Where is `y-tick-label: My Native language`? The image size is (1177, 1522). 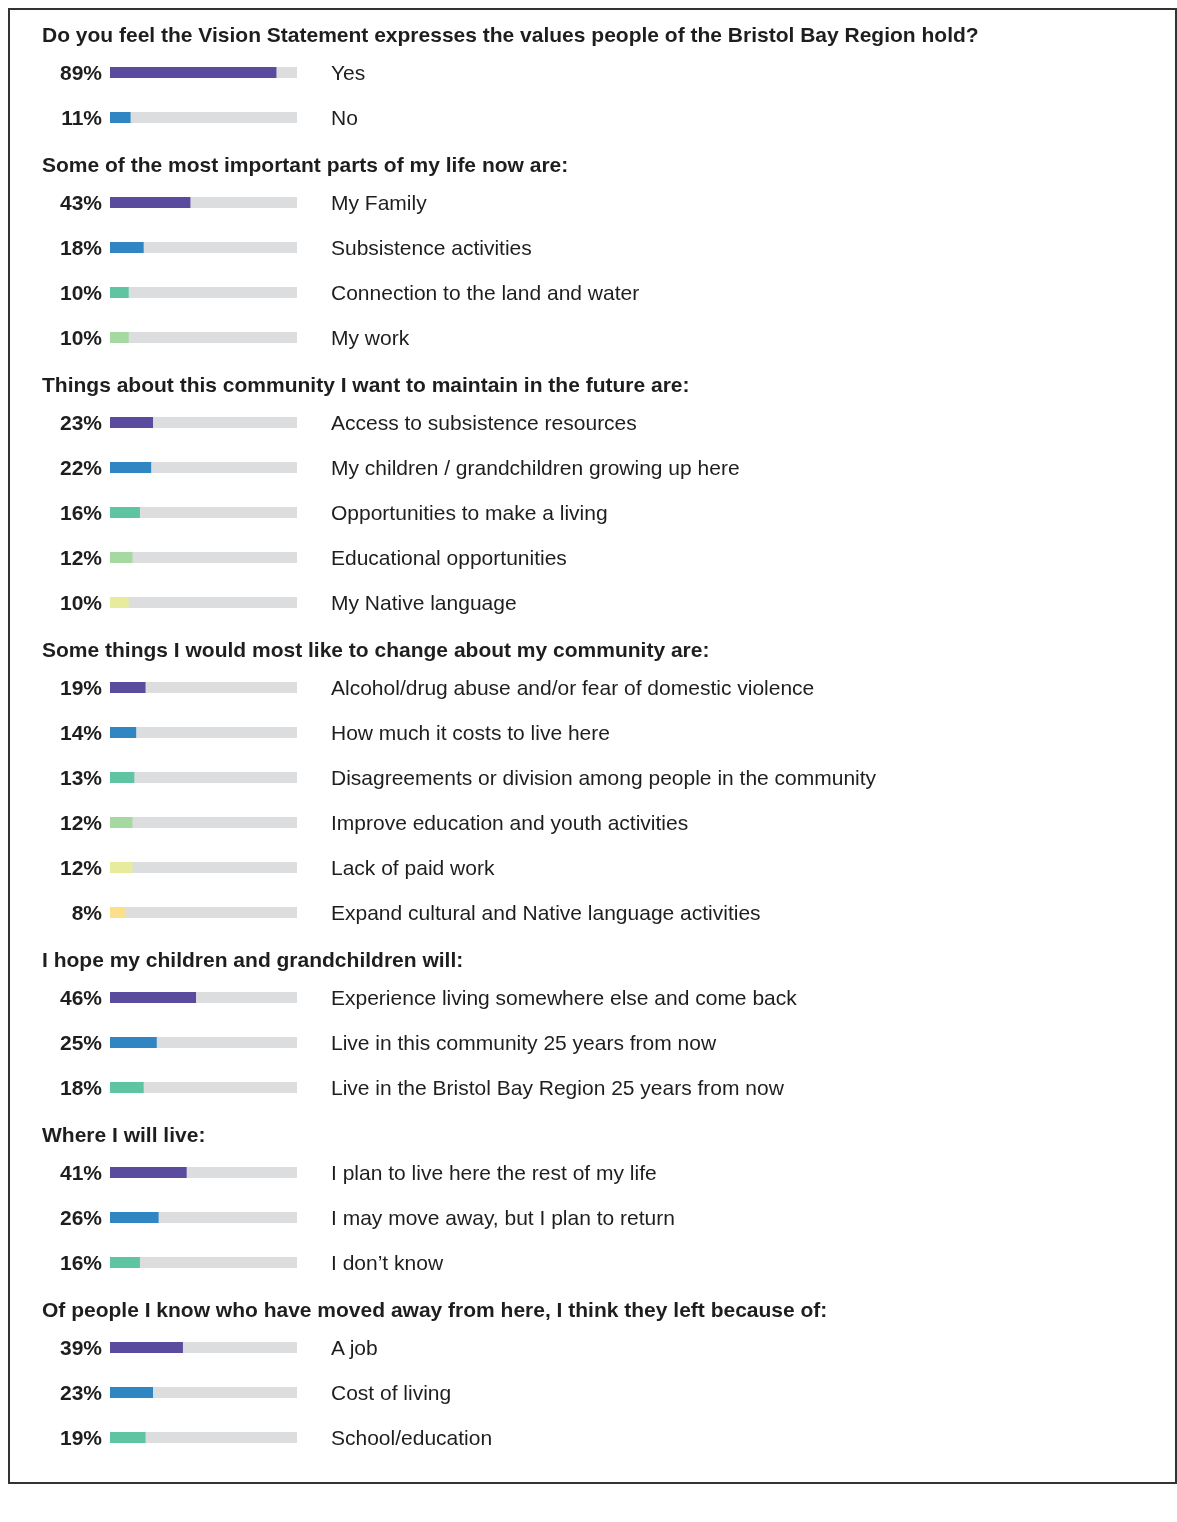 y-tick-label: My Native language is located at coordinates (424, 602).